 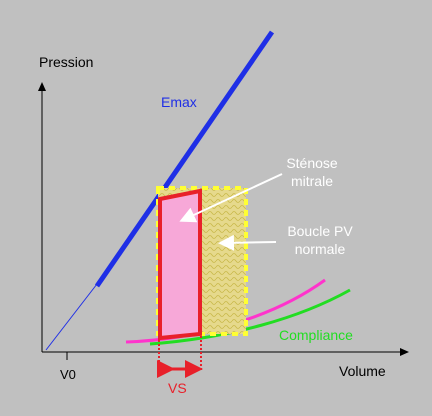 What do you see at coordinates (231, 198) in the screenshot?
I see `stenosis-pointer-arrow` at bounding box center [231, 198].